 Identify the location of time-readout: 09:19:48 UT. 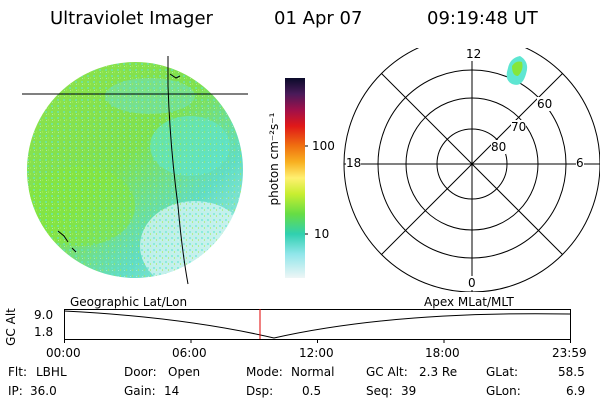
(482, 18).